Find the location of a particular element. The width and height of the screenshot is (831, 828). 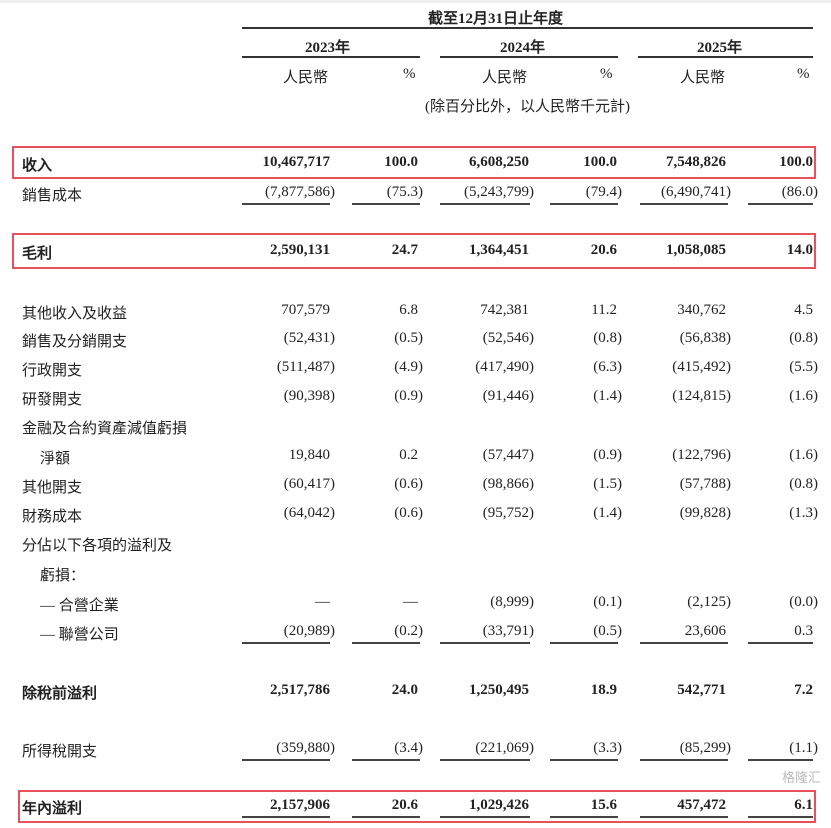

row-value: 18.9 is located at coordinates (603, 690).